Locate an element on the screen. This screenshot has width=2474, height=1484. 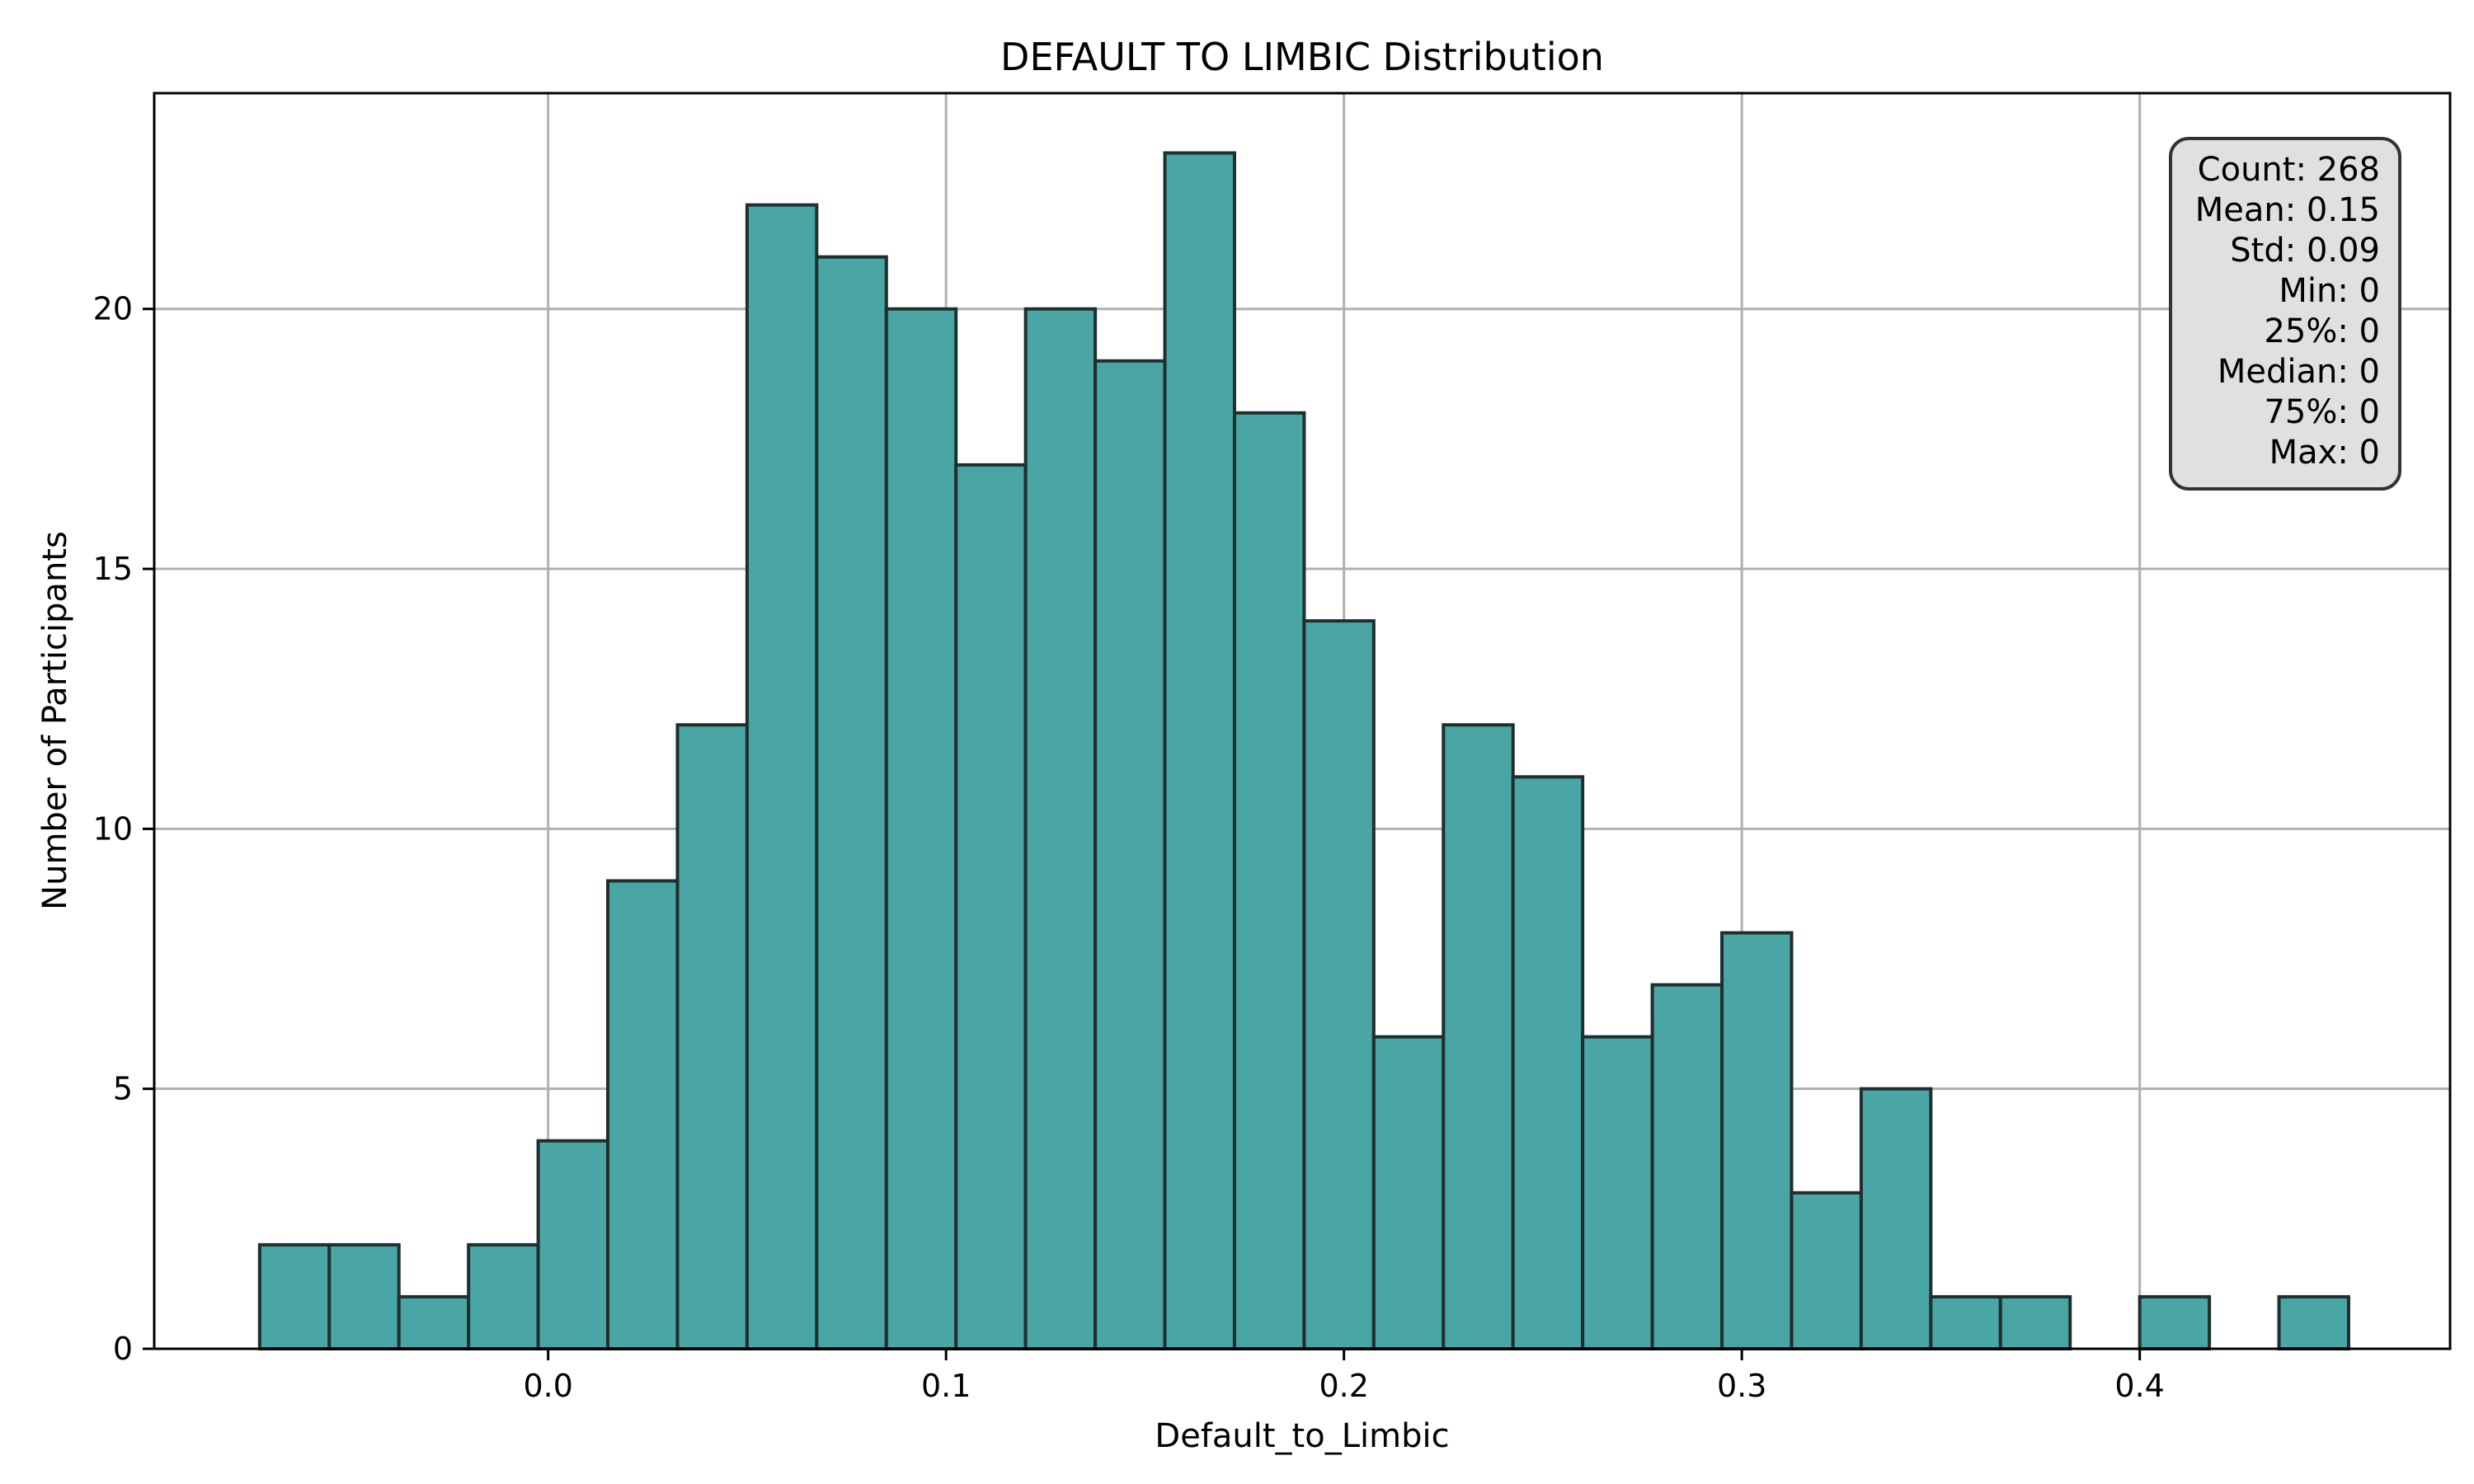
stats-line: Min: 0 is located at coordinates (2329, 291).